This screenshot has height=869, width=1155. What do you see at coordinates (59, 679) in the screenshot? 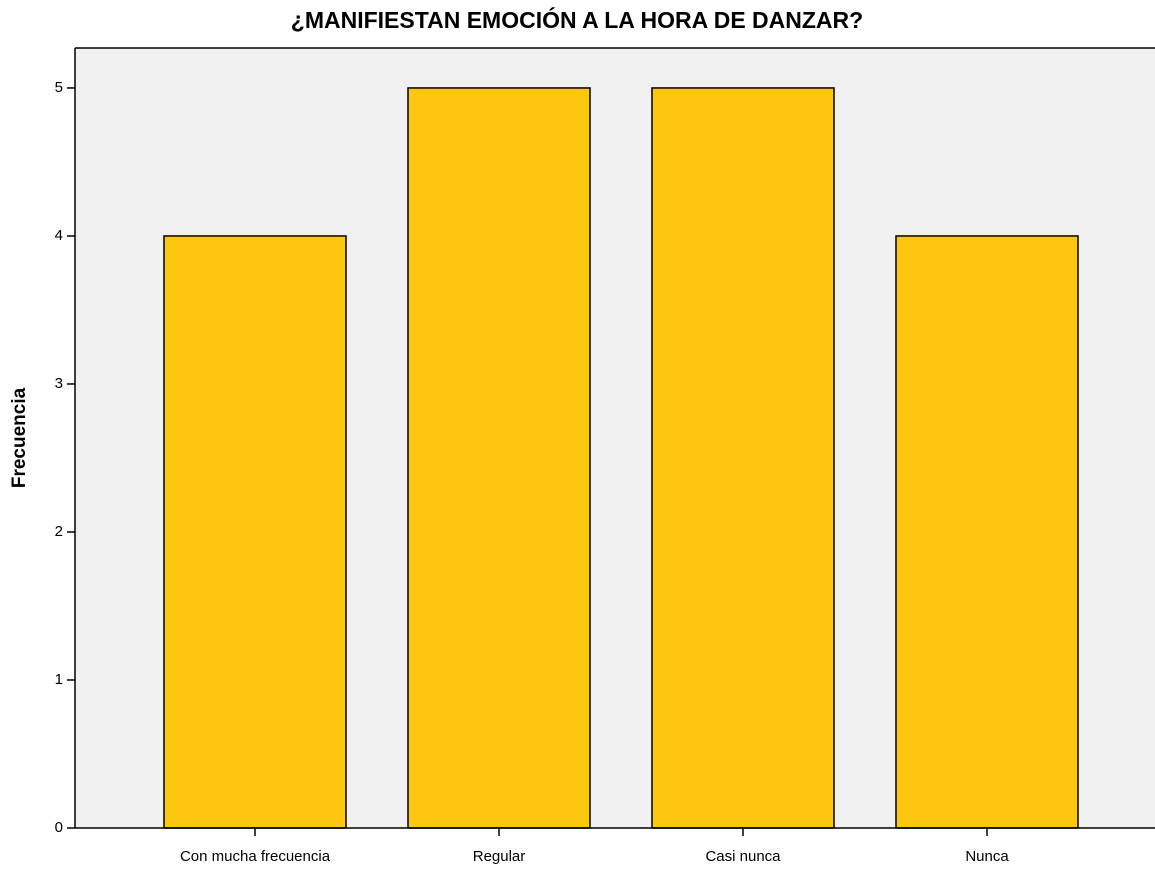
I see `y-tick-label: 1` at bounding box center [59, 679].